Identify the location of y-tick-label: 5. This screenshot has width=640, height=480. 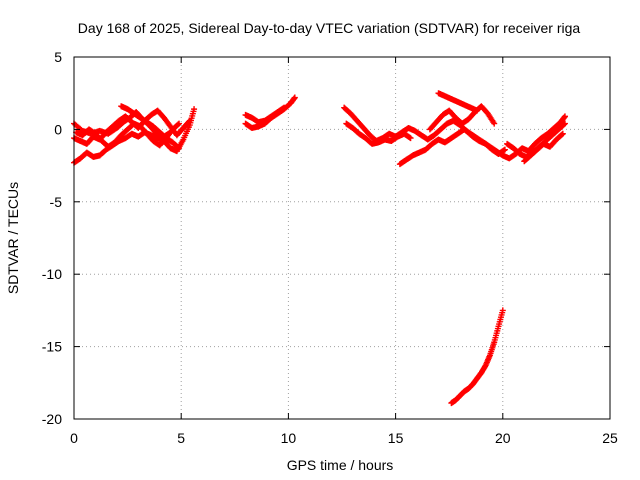
(58, 57).